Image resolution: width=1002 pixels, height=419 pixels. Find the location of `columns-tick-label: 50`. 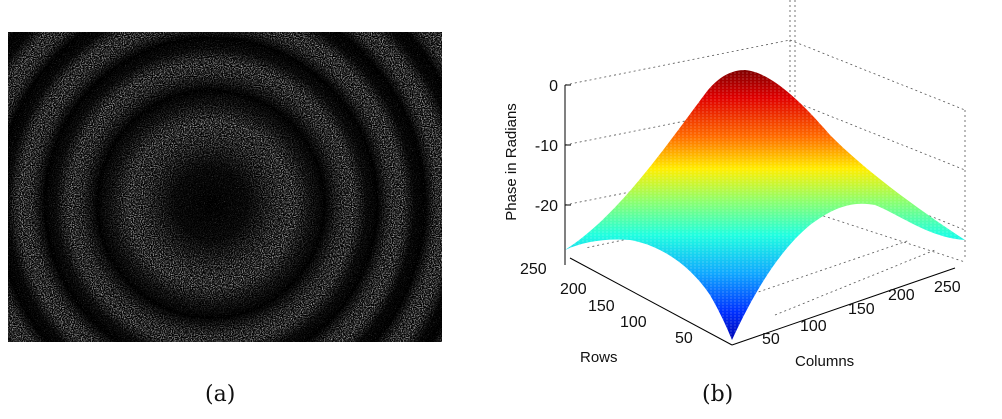

columns-tick-label: 50 is located at coordinates (771, 339).